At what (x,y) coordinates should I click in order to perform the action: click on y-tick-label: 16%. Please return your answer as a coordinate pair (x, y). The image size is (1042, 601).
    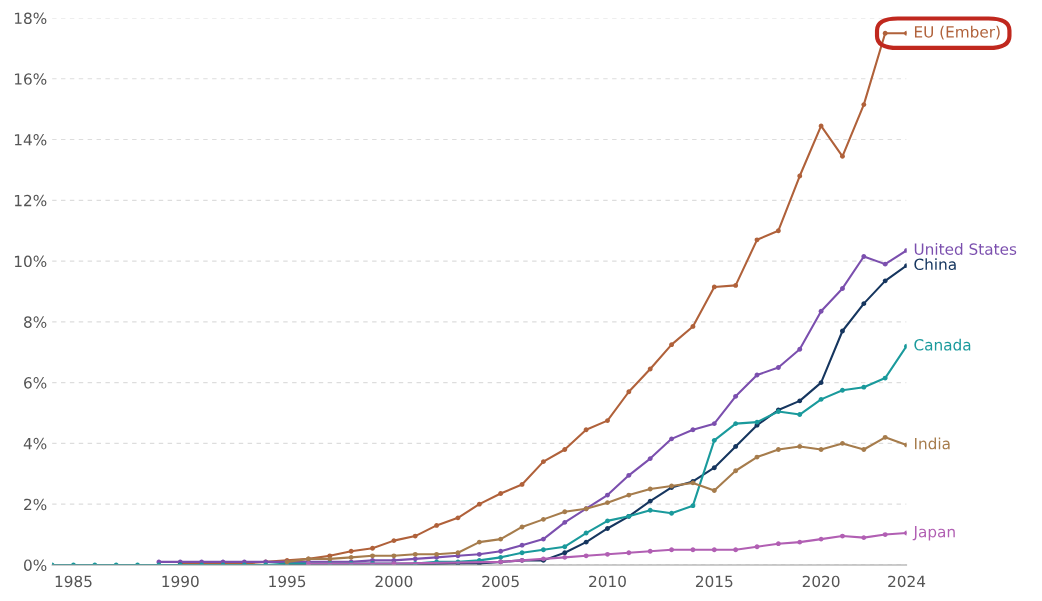
    Looking at the image, I should click on (30, 79).